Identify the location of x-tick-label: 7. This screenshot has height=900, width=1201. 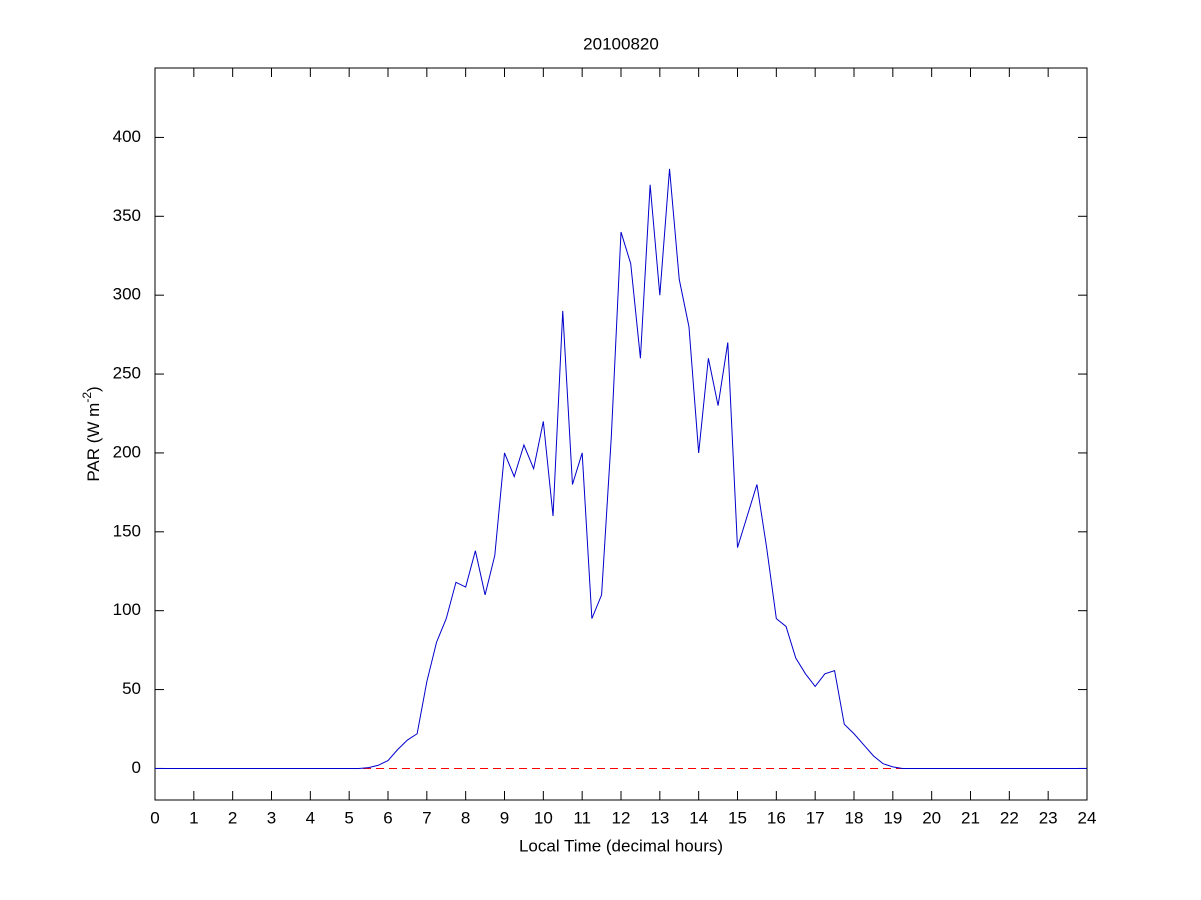
(426, 817).